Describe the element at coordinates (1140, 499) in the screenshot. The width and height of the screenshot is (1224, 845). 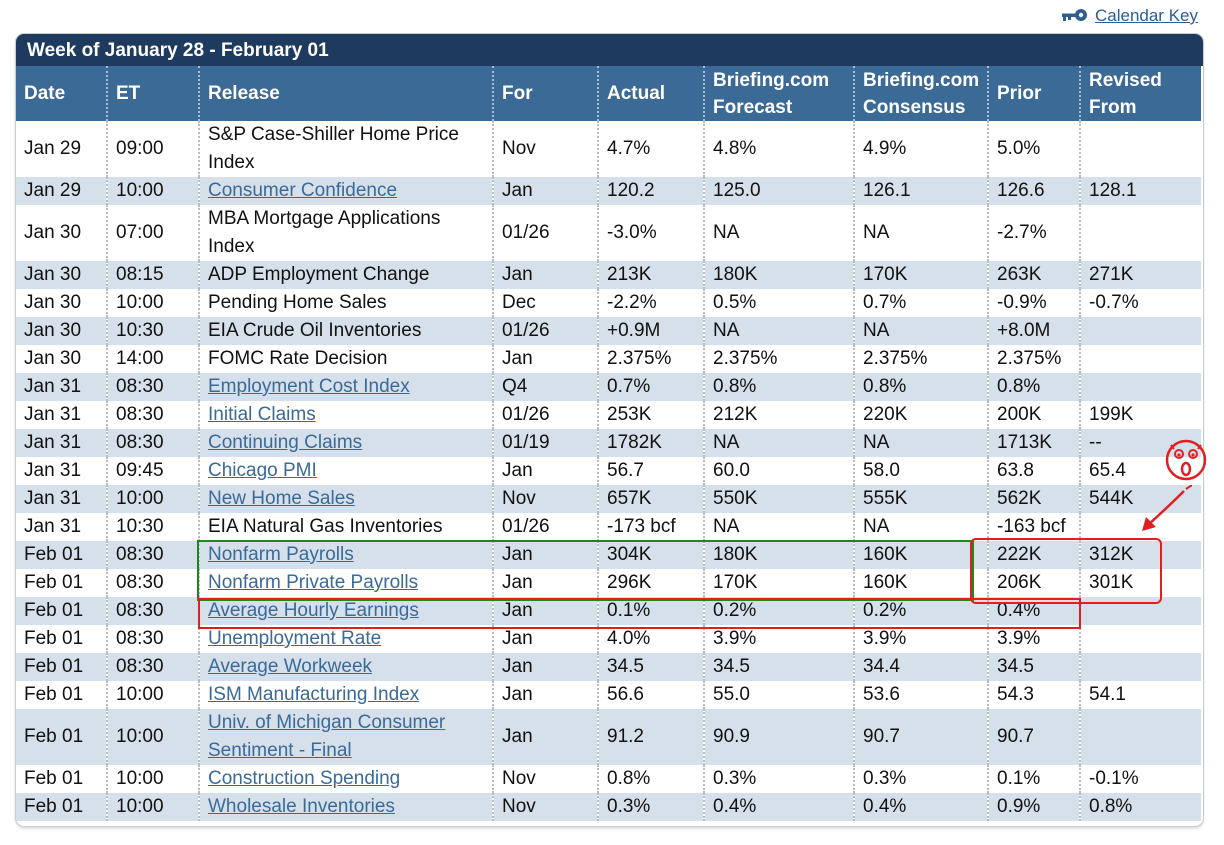
I see `cell-revised: 544K` at that location.